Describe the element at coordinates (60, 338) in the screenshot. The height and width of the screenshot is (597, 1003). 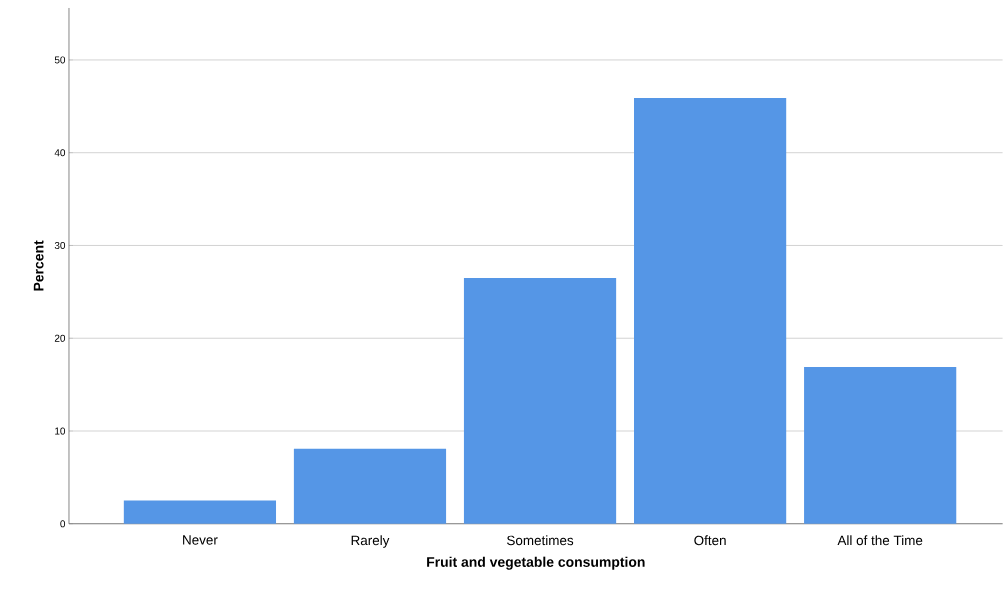
I see `y-tick-label: 20` at that location.